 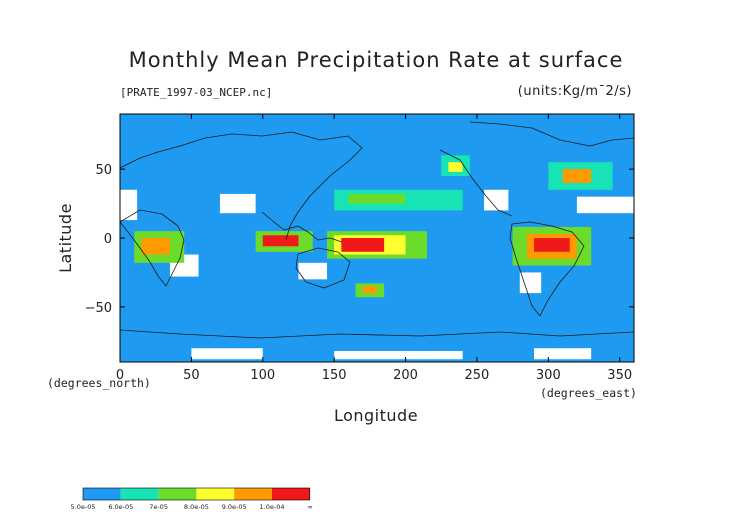 What do you see at coordinates (103, 170) in the screenshot?
I see `y-tick-label: 50` at bounding box center [103, 170].